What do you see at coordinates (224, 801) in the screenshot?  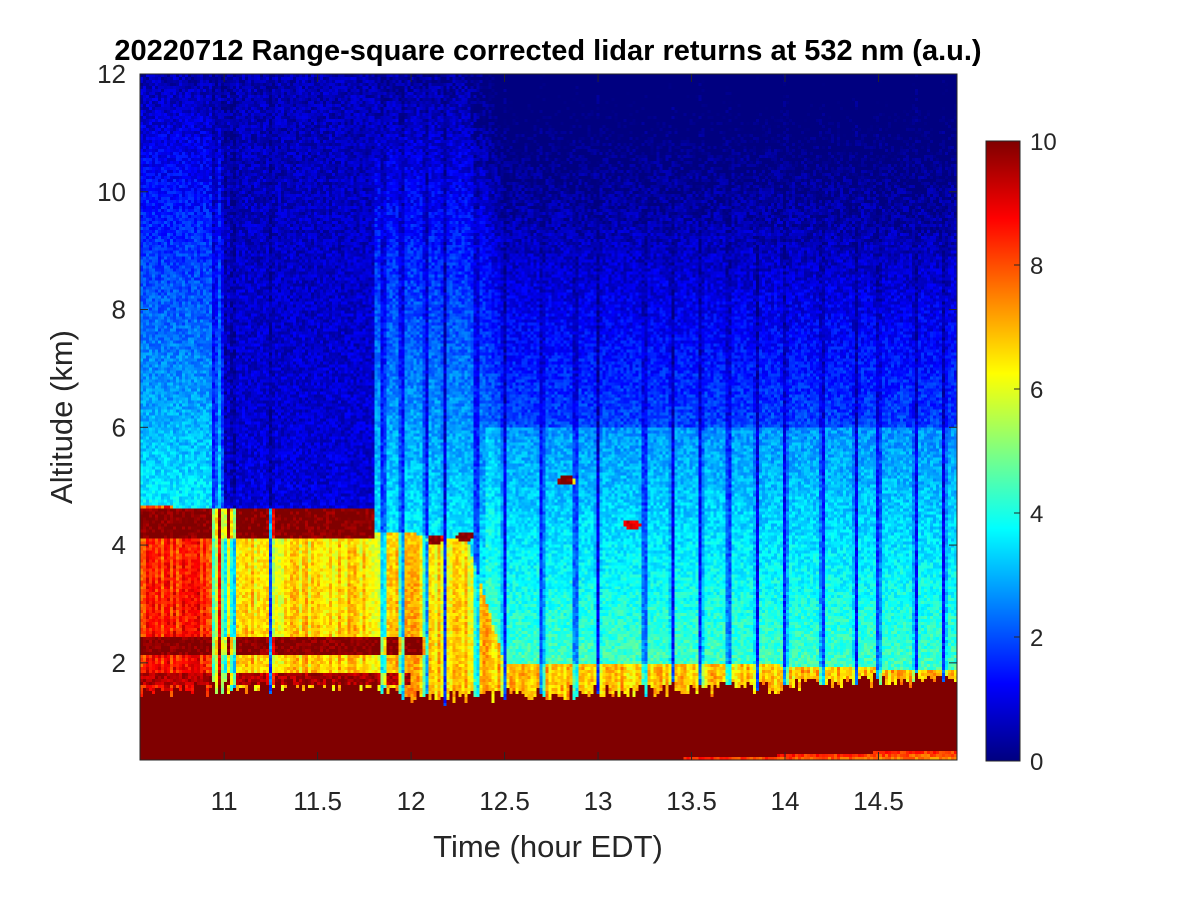 I see `x-tick-label: 11` at bounding box center [224, 801].